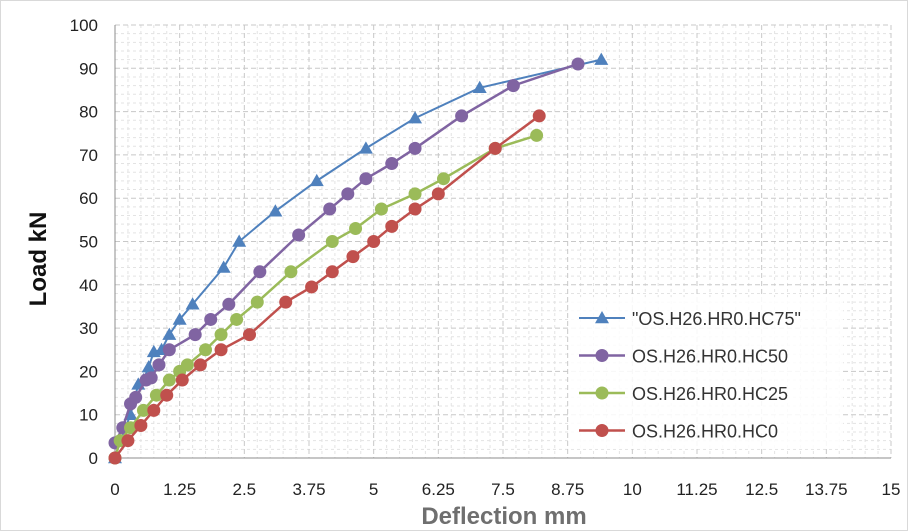 This screenshot has height=532, width=908. I want to click on y-tick-label: 80, so click(88, 112).